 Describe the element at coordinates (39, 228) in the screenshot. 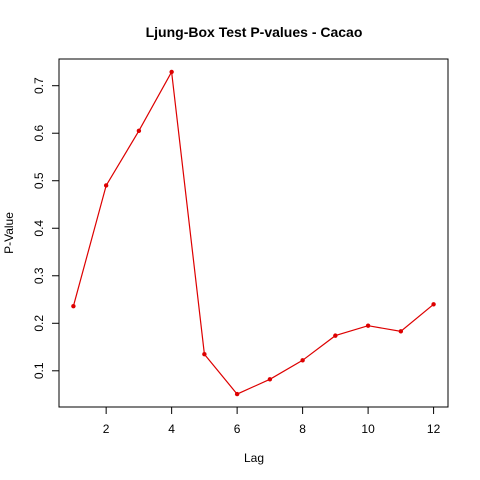

I see `y-tick-label: 0.4` at that location.